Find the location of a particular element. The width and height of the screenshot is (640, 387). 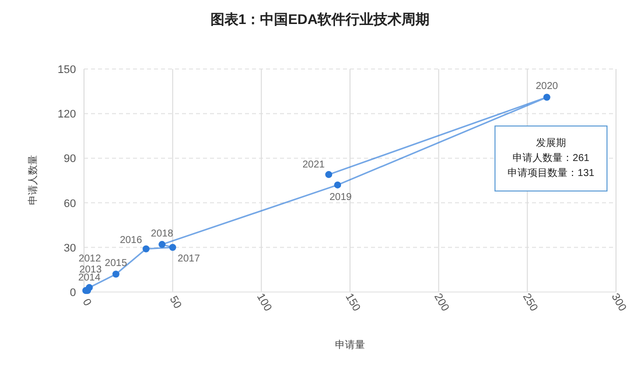

x-tick-label: 150 is located at coordinates (352, 303).